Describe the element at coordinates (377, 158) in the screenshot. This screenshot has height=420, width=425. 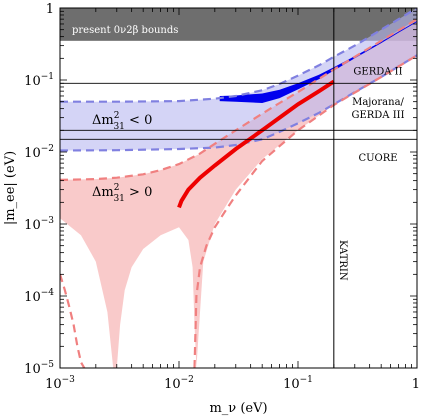
I see `experiment-label-2: CUORE` at that location.